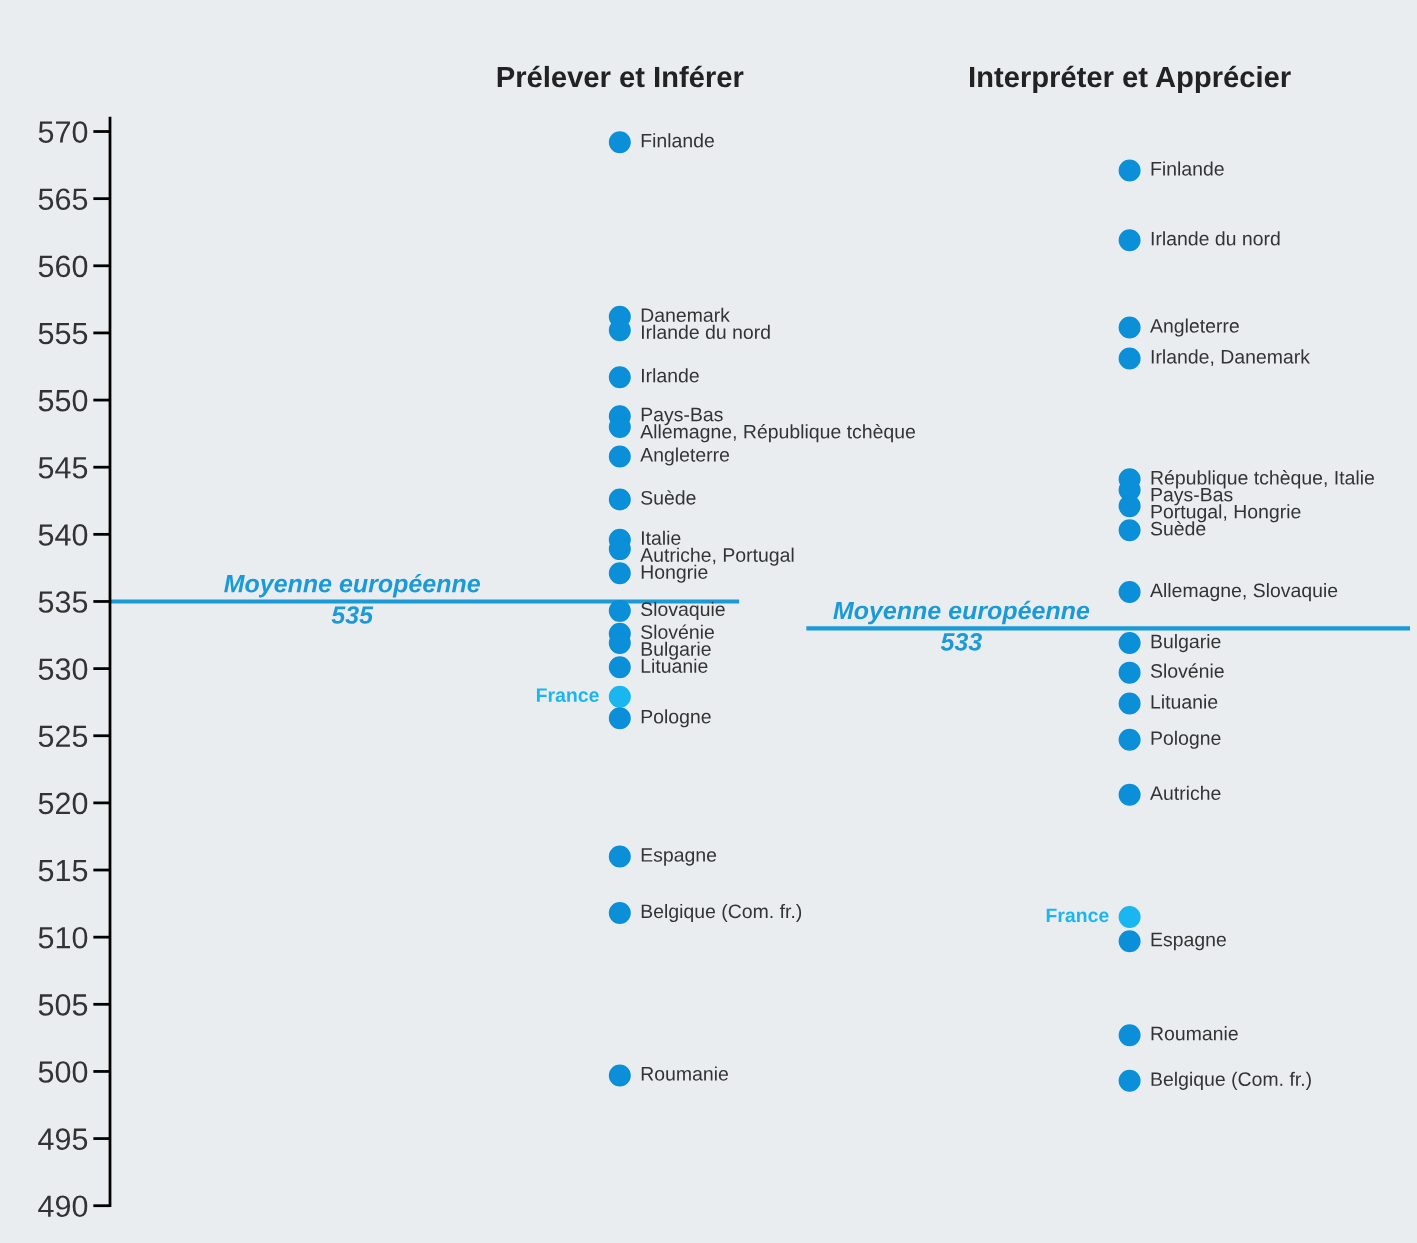 This screenshot has width=1417, height=1243. Describe the element at coordinates (63, 468) in the screenshot. I see `y-tick-label: 545` at that location.